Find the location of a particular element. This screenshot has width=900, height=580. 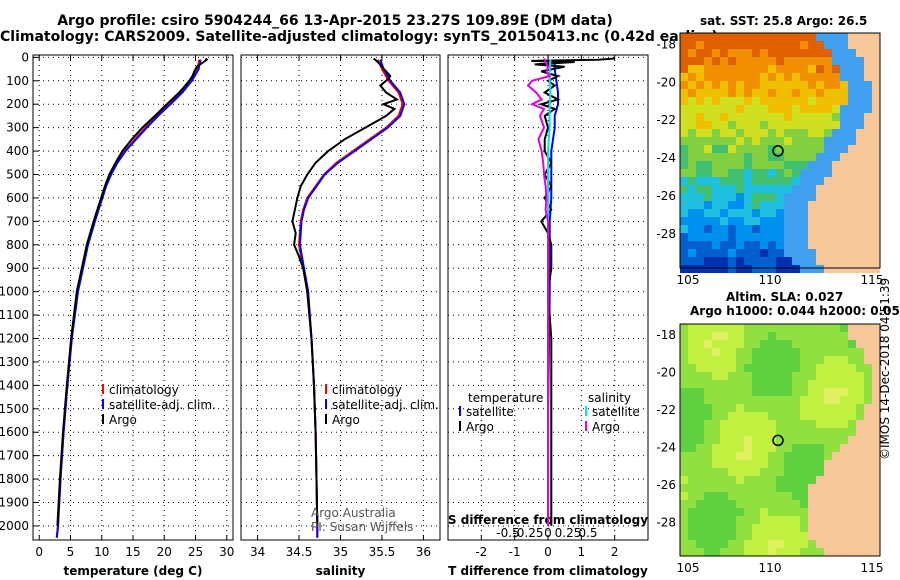

legend-label: climatology is located at coordinates (367, 390).